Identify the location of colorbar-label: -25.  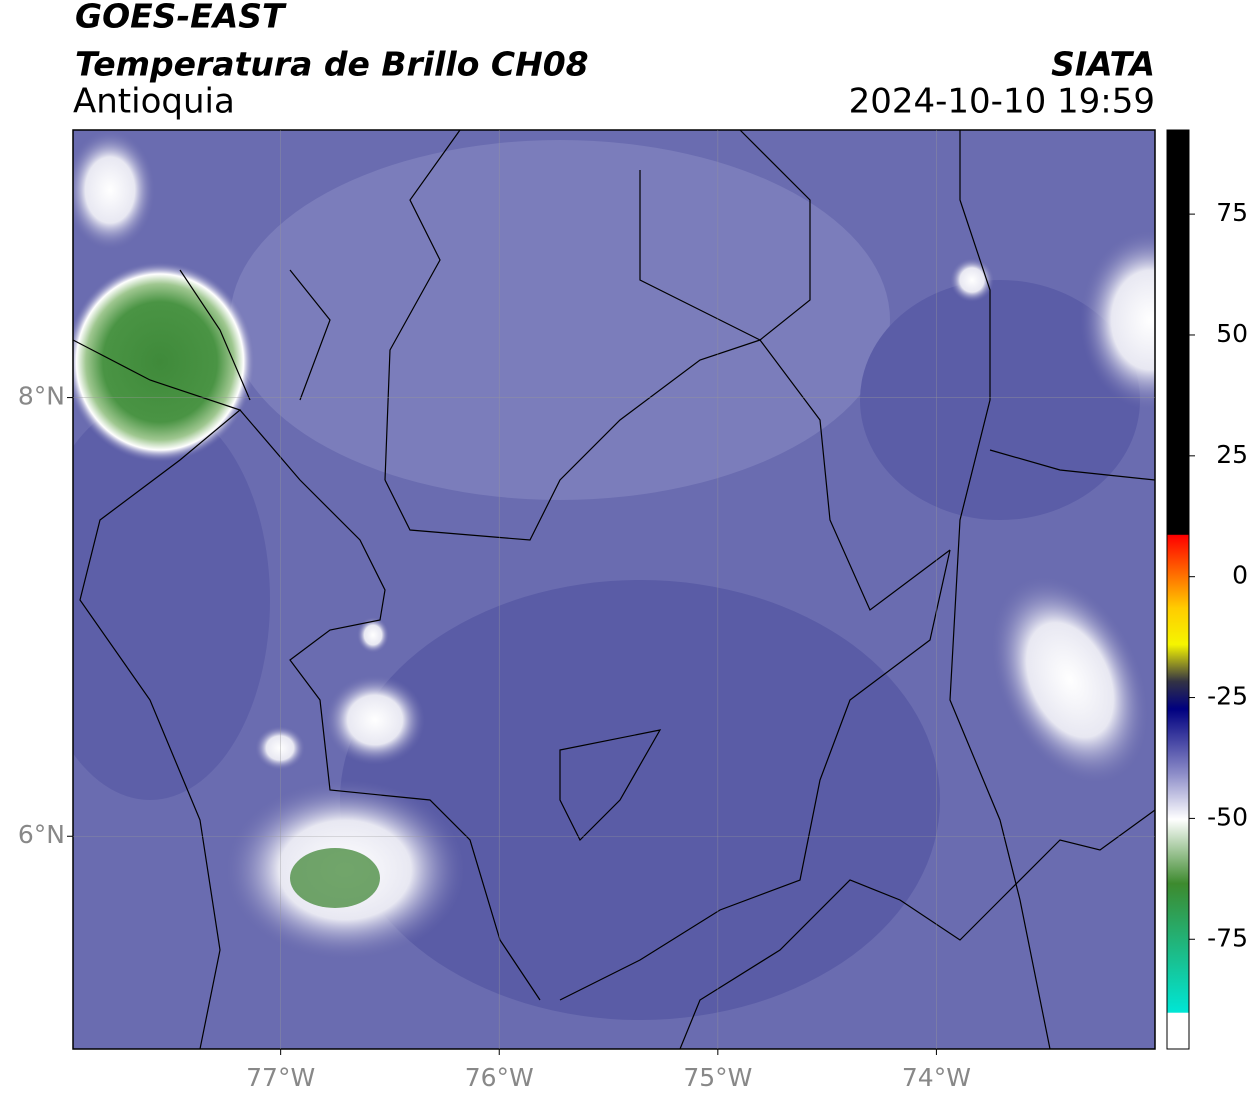
(1227, 696).